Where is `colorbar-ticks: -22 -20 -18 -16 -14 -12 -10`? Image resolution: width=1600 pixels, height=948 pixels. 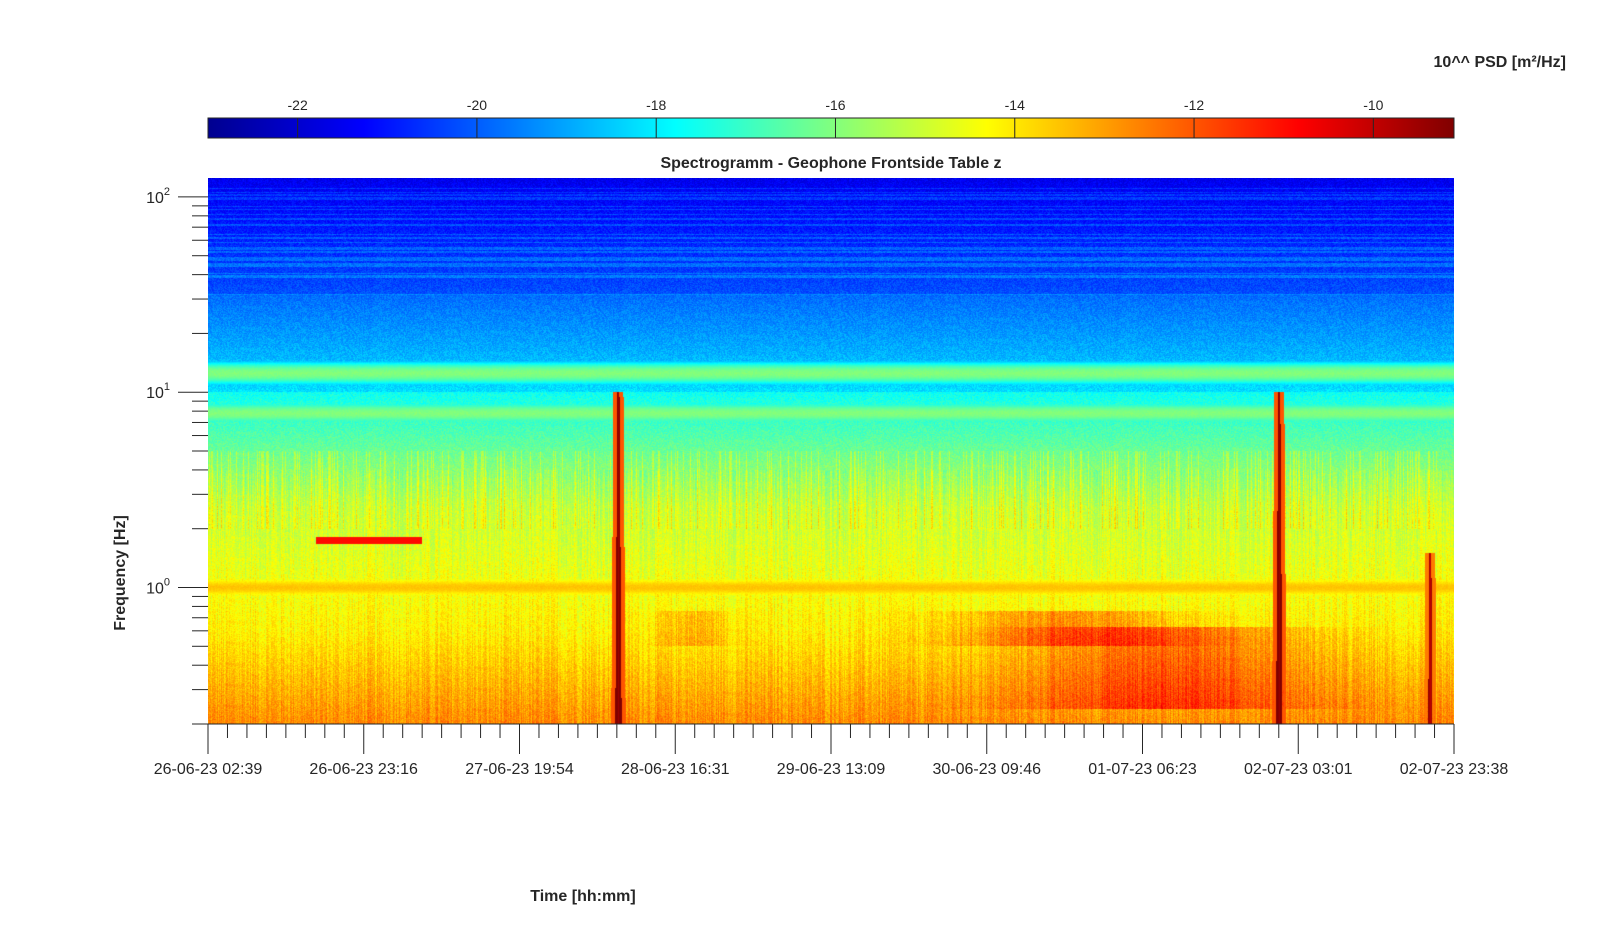 colorbar-ticks: -22 -20 -18 -16 -14 -12 -10 is located at coordinates (836, 117).